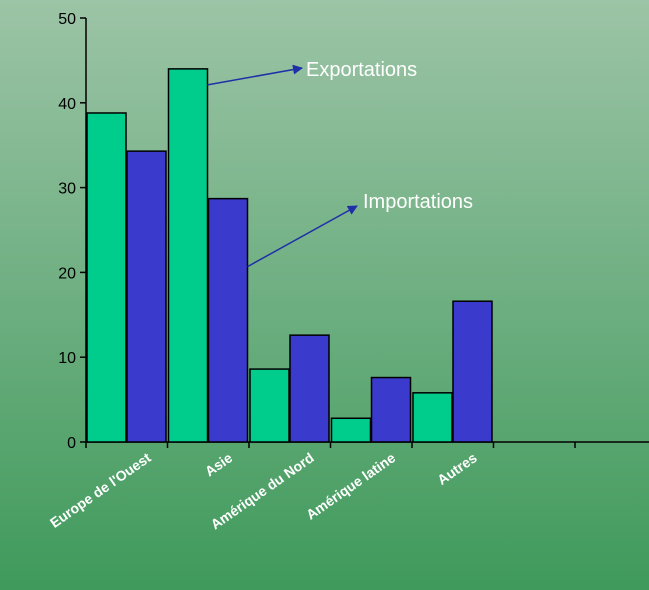  What do you see at coordinates (255, 75) in the screenshot?
I see `exportations-arrow` at bounding box center [255, 75].